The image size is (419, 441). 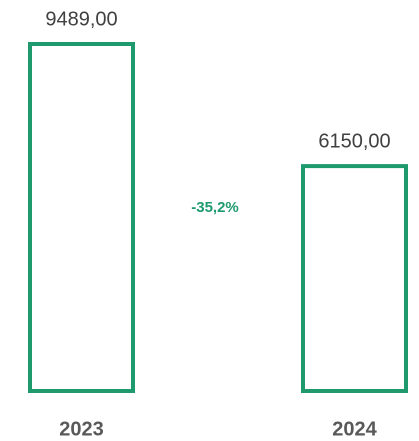 I want to click on value-label: 9489,00, so click(x=81, y=19).